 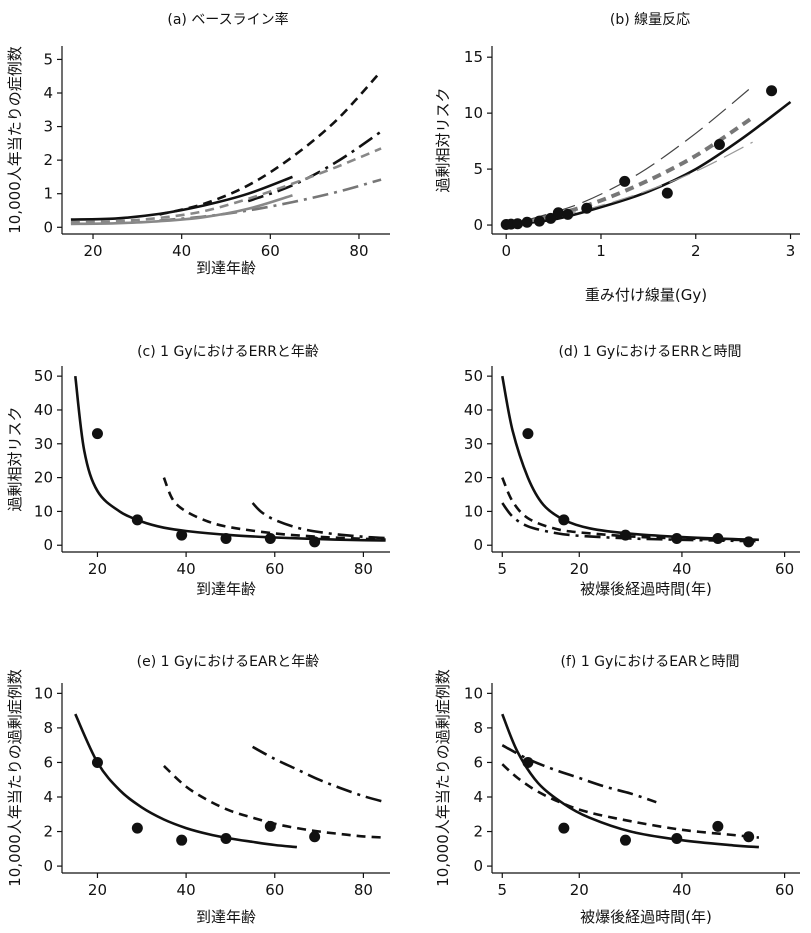 What do you see at coordinates (473, 410) in the screenshot?
I see `y-tick-label: 40` at bounding box center [473, 410].